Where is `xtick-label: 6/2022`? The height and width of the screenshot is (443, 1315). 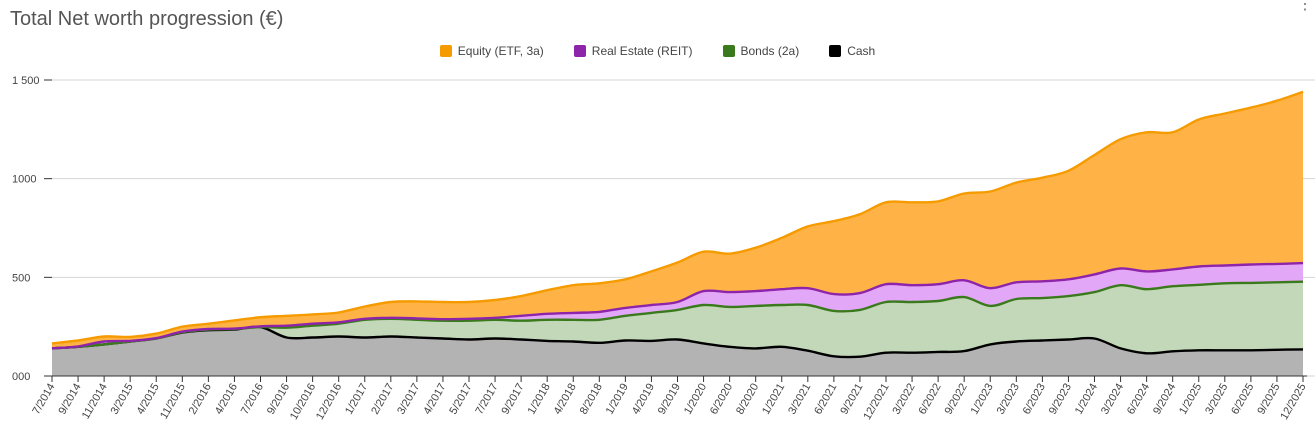 xtick-label: 6/2022 is located at coordinates (930, 399).